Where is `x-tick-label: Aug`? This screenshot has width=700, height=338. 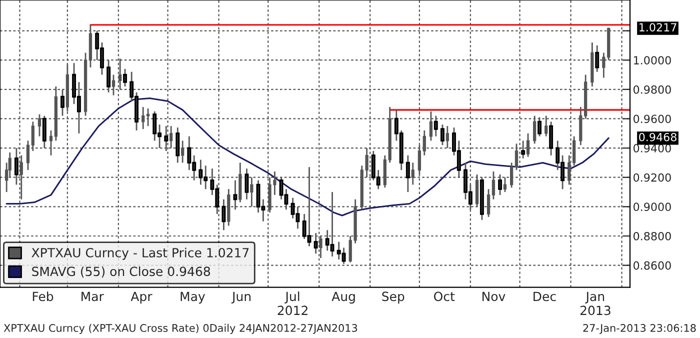
x-tick-label: Aug is located at coordinates (343, 298).